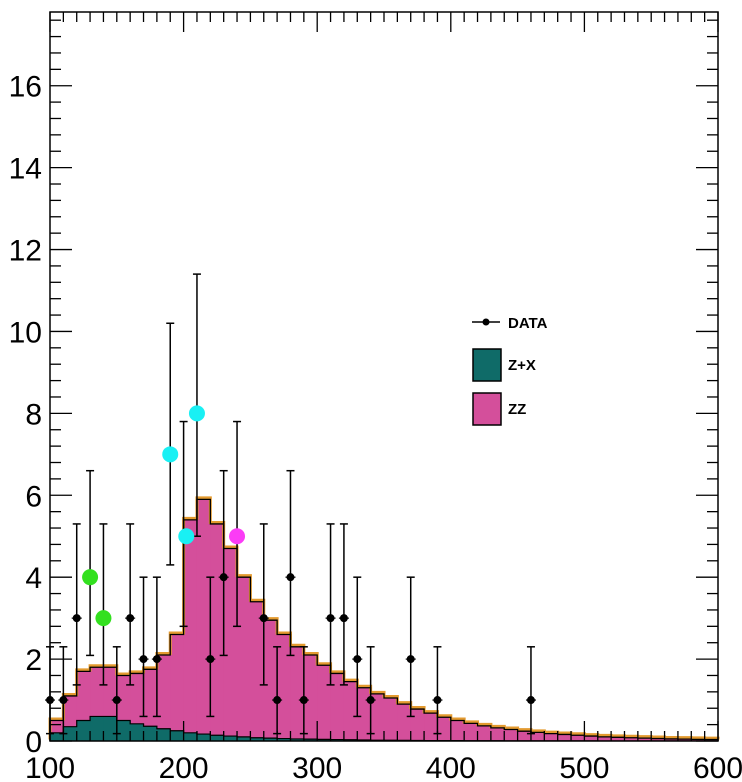  I want to click on y-tick-label: 4, so click(33, 578).